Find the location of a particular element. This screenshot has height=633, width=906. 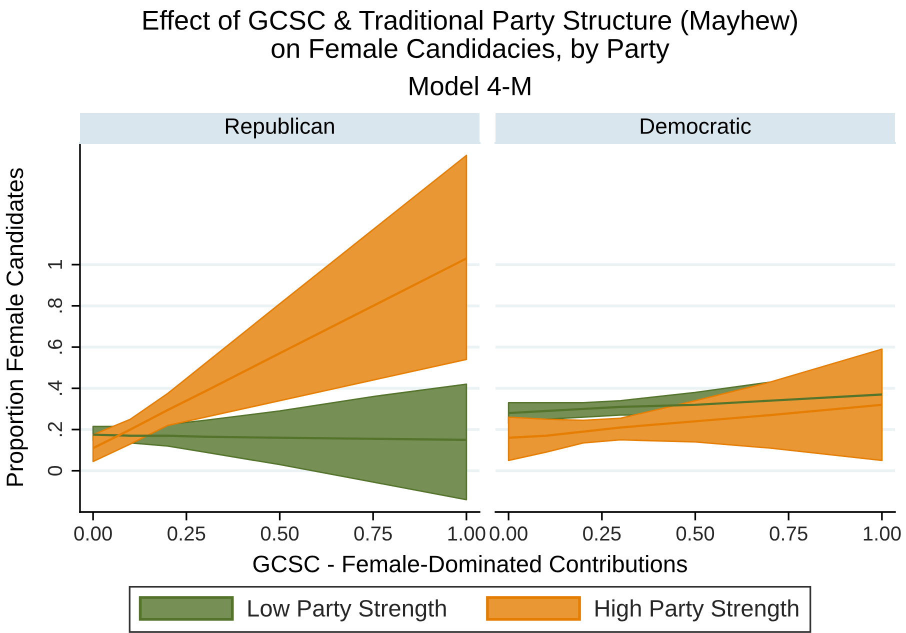

x-axis-title: GCSC - Female-Dominated Contributions is located at coordinates (470, 563).